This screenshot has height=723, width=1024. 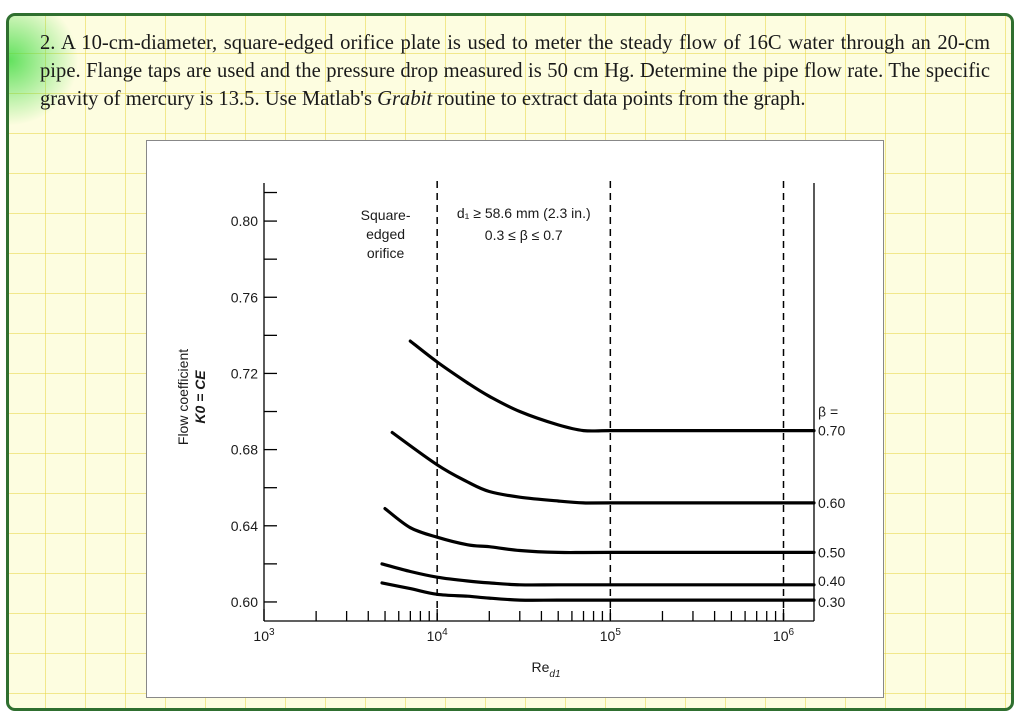 I want to click on series-label-beta-0-70: 0.70, so click(x=831, y=431).